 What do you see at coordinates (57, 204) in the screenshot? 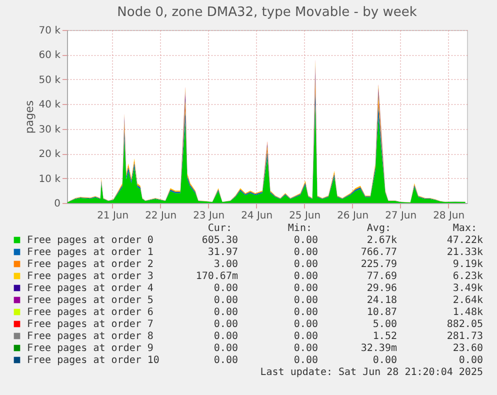
I see `y-tick-label: 0` at bounding box center [57, 204].